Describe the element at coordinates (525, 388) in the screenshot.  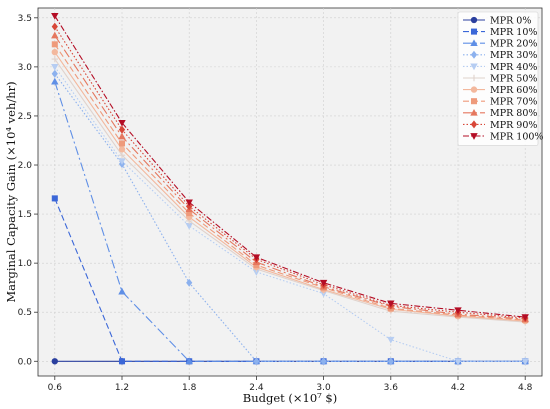
I see `x-tick-label: 4.8` at that location.